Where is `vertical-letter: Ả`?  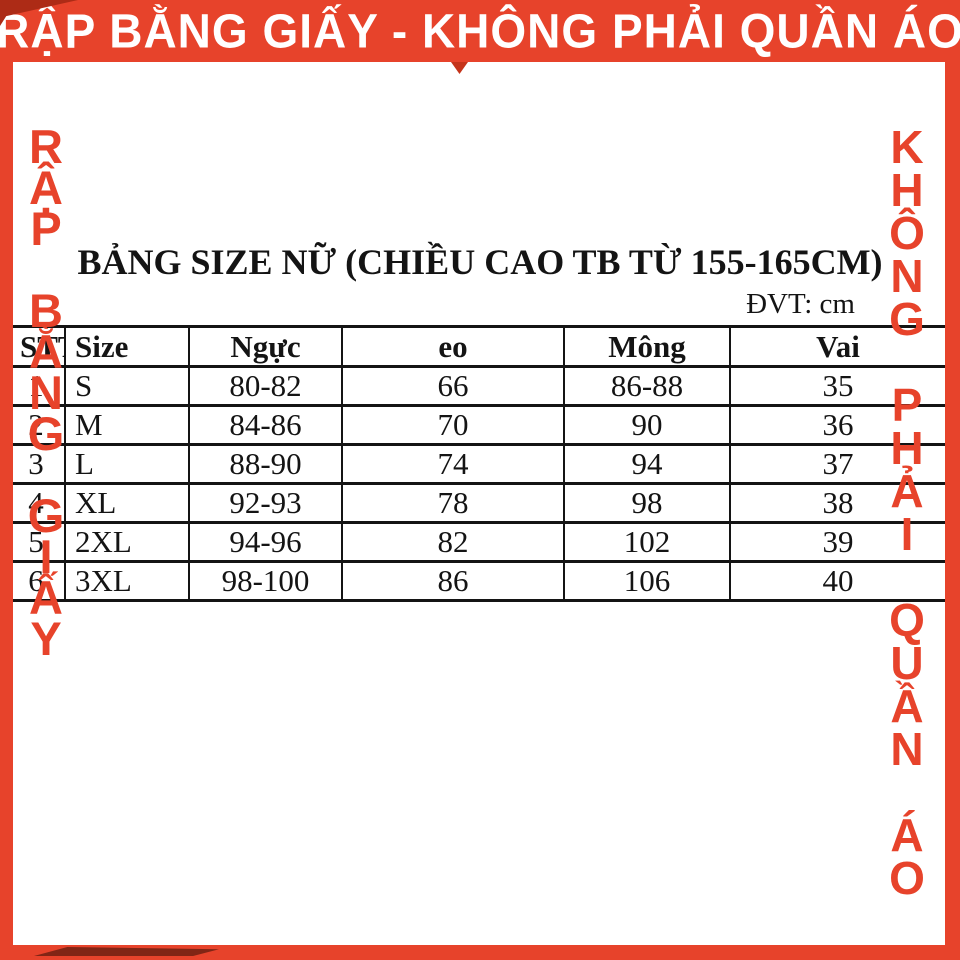 vertical-letter: Ả is located at coordinates (907, 491).